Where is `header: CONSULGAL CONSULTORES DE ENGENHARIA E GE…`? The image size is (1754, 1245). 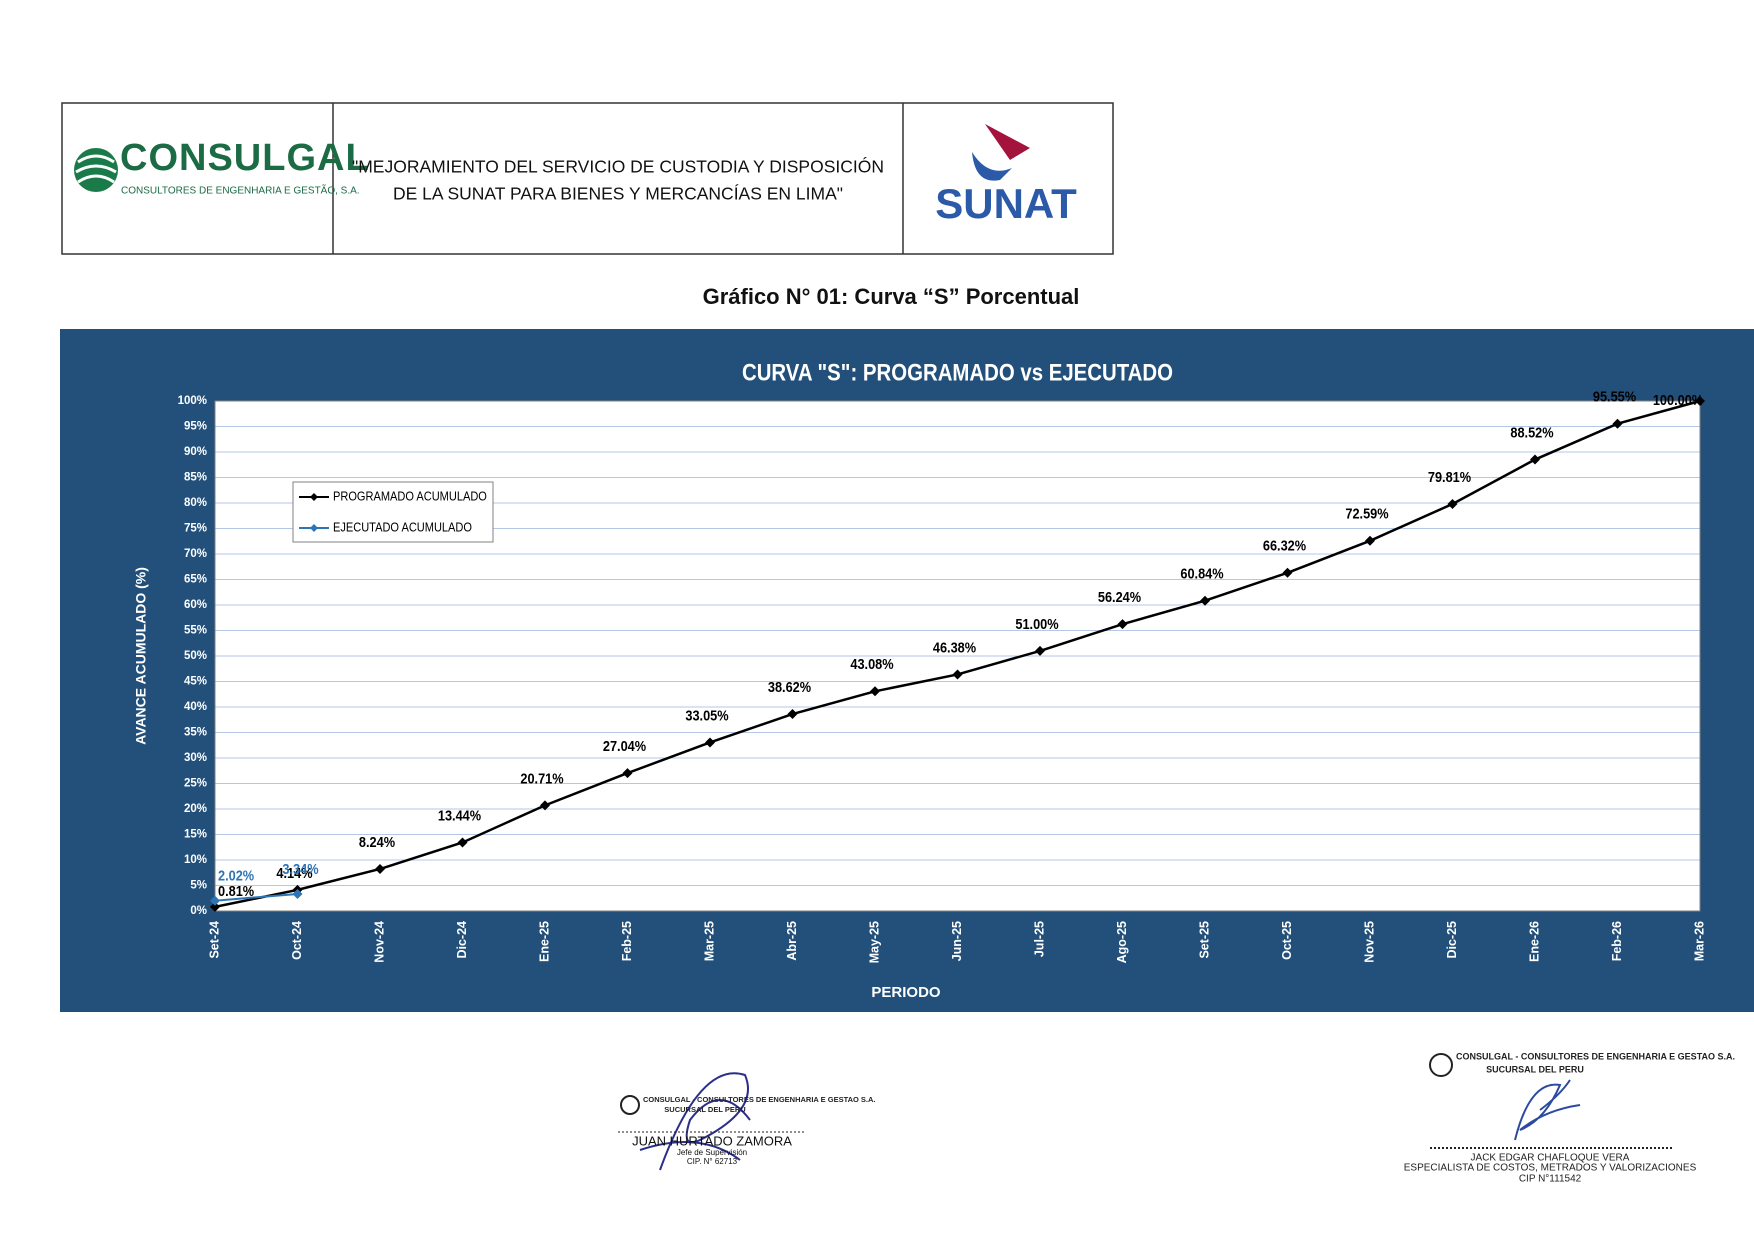 header: CONSULGAL CONSULTORES DE ENGENHARIA E GE… is located at coordinates (587, 178).